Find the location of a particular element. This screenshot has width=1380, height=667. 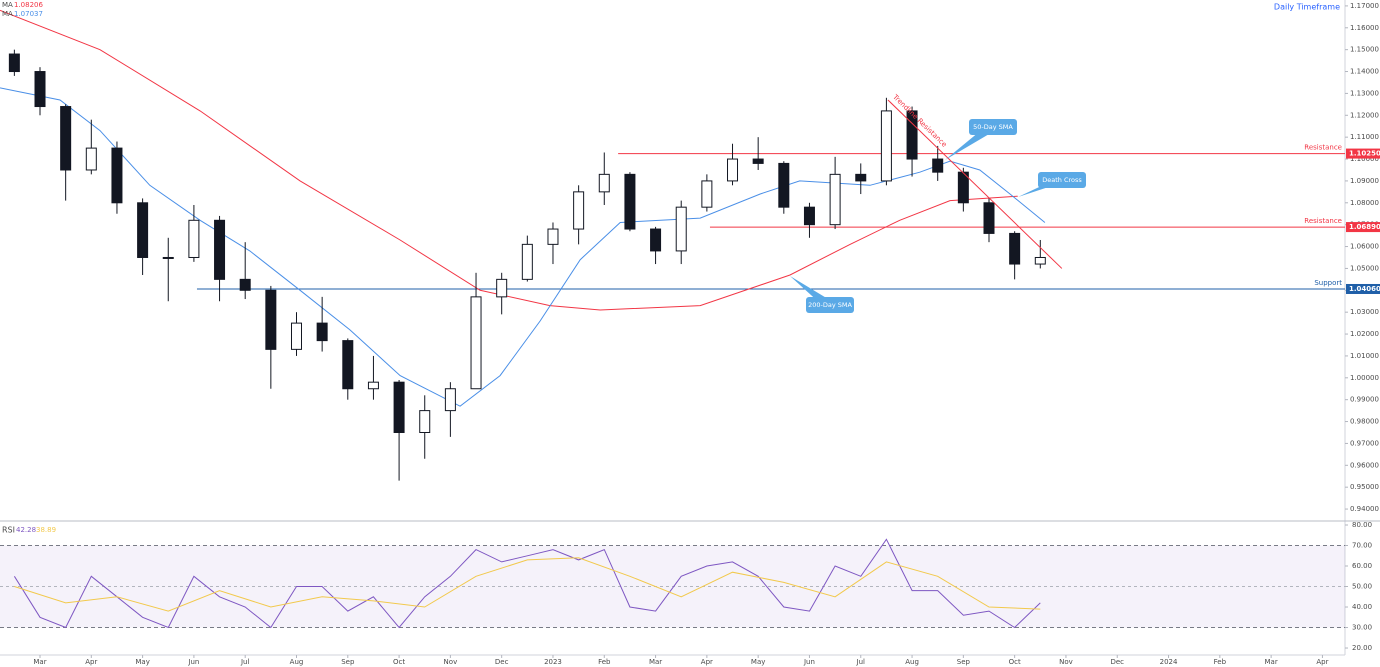

level-name: Support is located at coordinates (1328, 283).